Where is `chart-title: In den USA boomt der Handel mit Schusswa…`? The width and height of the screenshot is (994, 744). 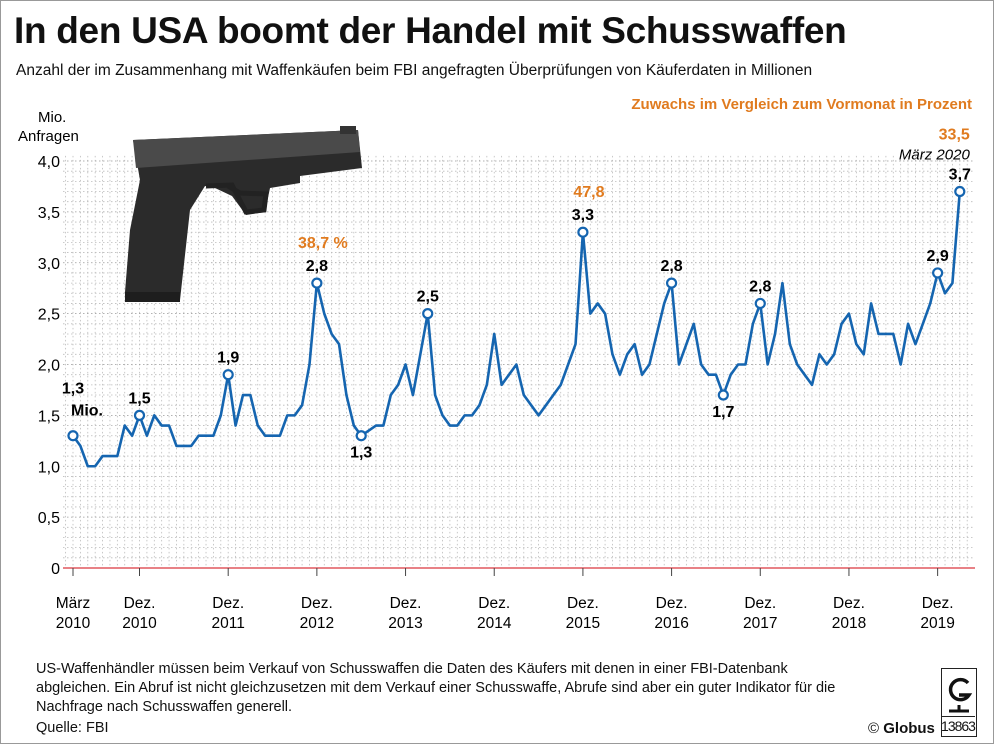
chart-title: In den USA boomt der Handel mit Schusswa… is located at coordinates (430, 30).